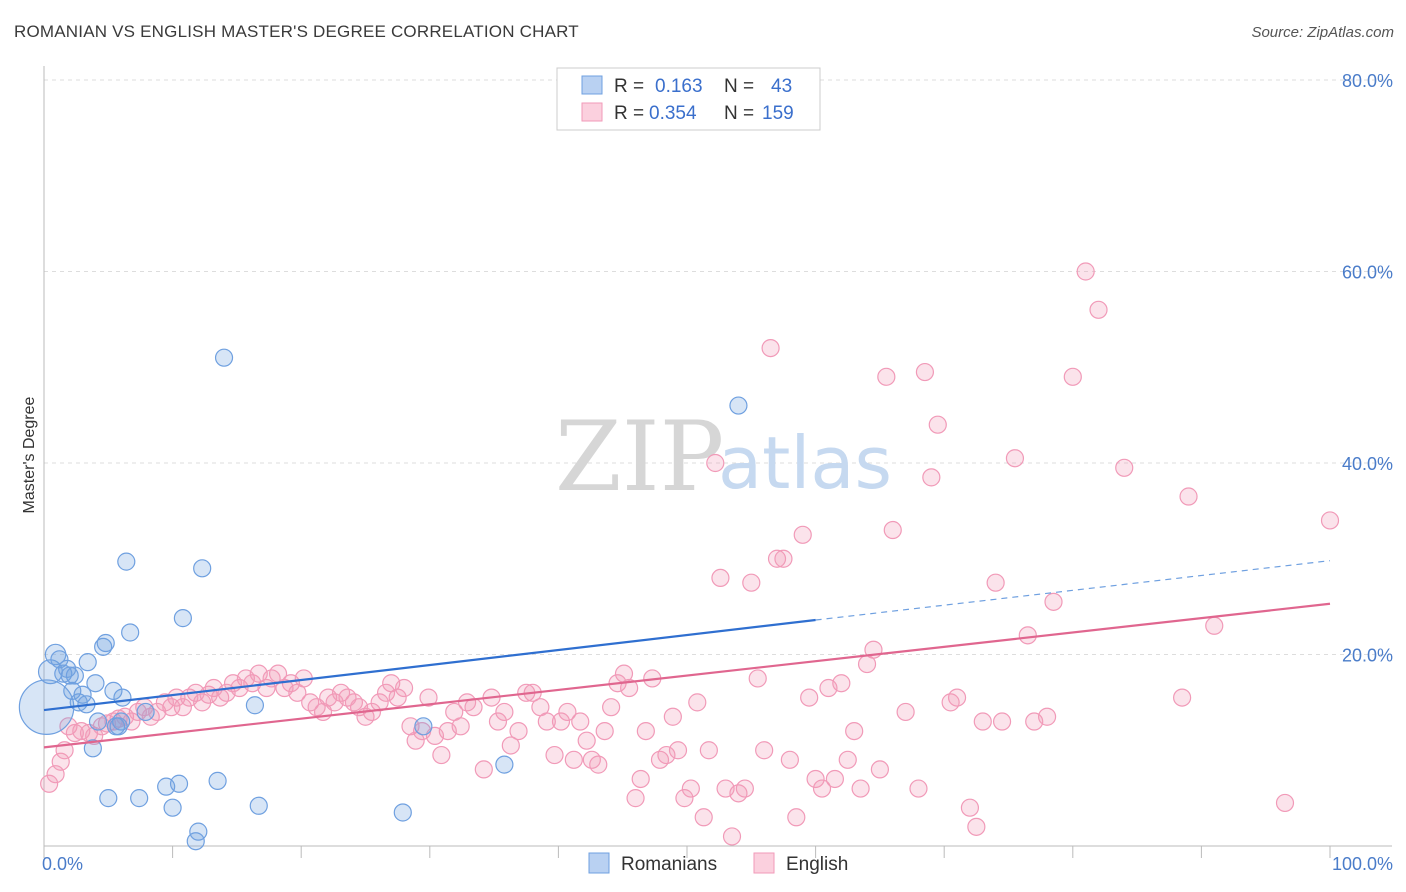  Describe the element at coordinates (29, 454) in the screenshot. I see `y-axis-title: Master's Degree` at that location.